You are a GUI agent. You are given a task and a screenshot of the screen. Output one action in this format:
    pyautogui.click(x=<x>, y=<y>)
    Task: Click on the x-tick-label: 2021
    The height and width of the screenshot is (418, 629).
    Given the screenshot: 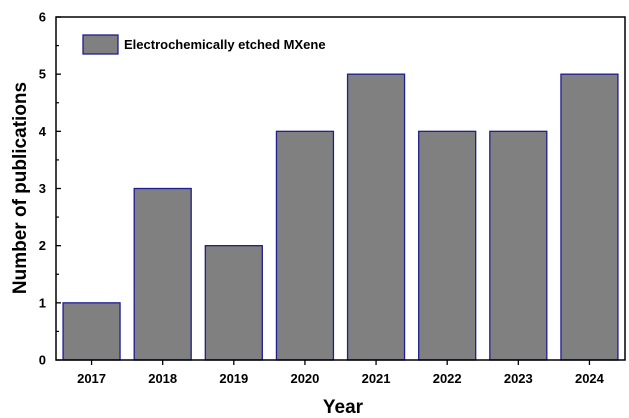 What is the action you would take?
    pyautogui.click(x=376, y=378)
    